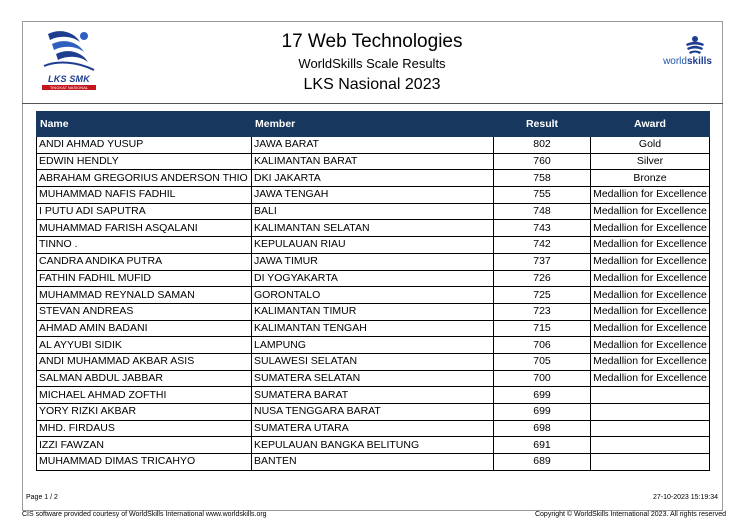 This screenshot has height=527, width=744. Describe the element at coordinates (144, 412) in the screenshot. I see `cell-name: YORY RIZKI AKBAR` at that location.